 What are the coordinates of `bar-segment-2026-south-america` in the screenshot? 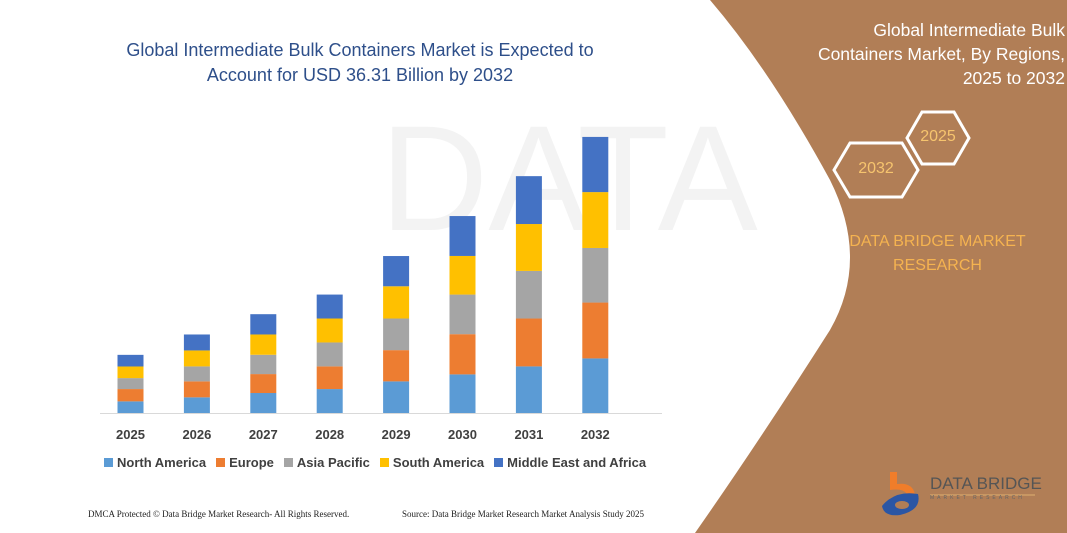 It's located at (196, 358).